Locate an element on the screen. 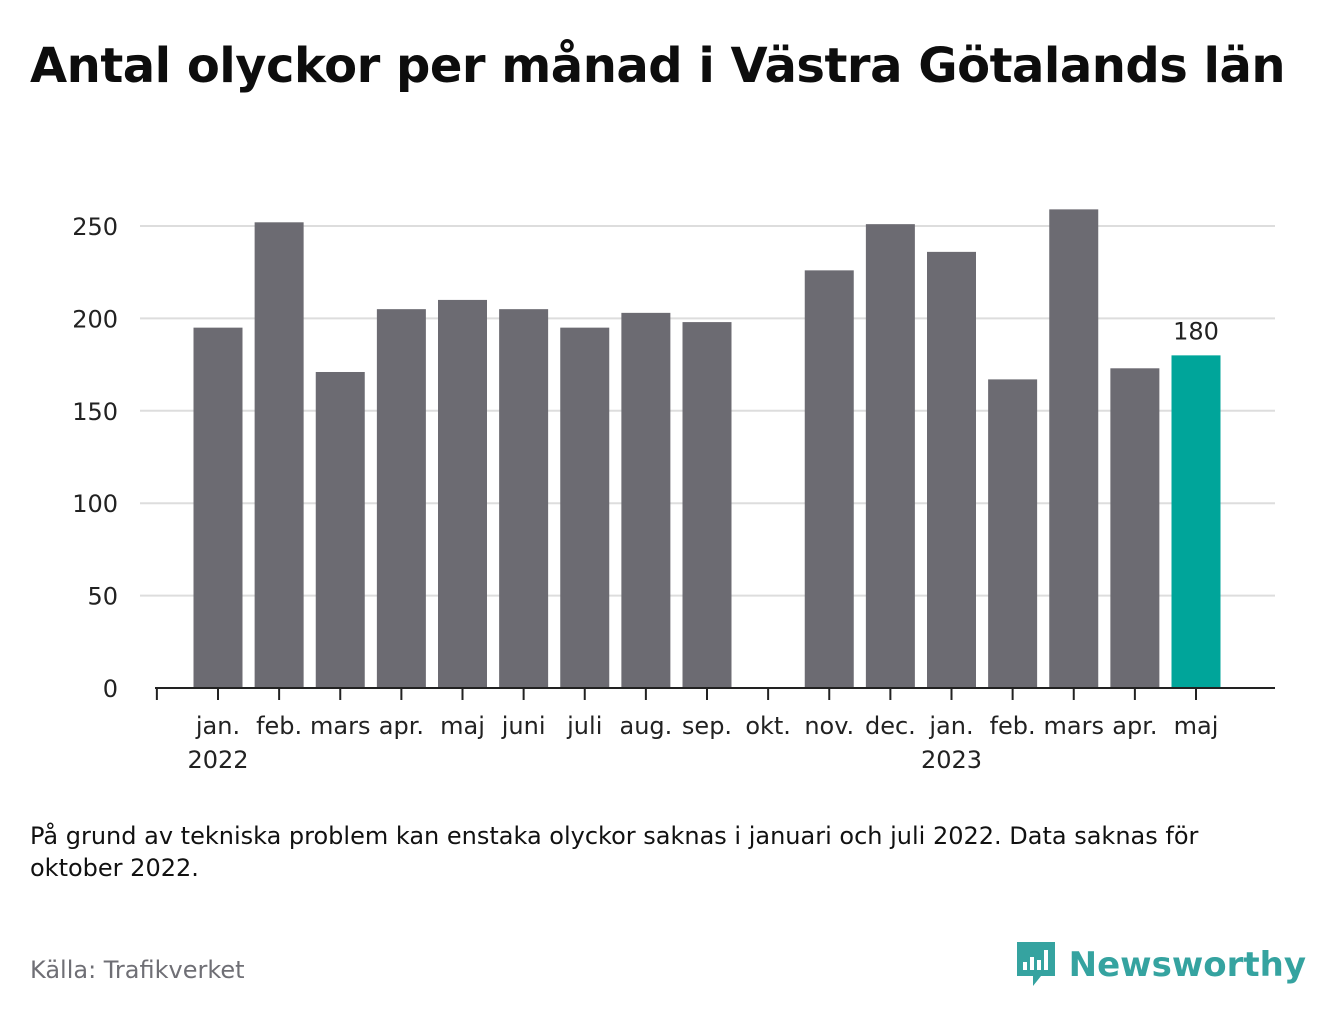  y-tick-label: 200 is located at coordinates (95, 319).